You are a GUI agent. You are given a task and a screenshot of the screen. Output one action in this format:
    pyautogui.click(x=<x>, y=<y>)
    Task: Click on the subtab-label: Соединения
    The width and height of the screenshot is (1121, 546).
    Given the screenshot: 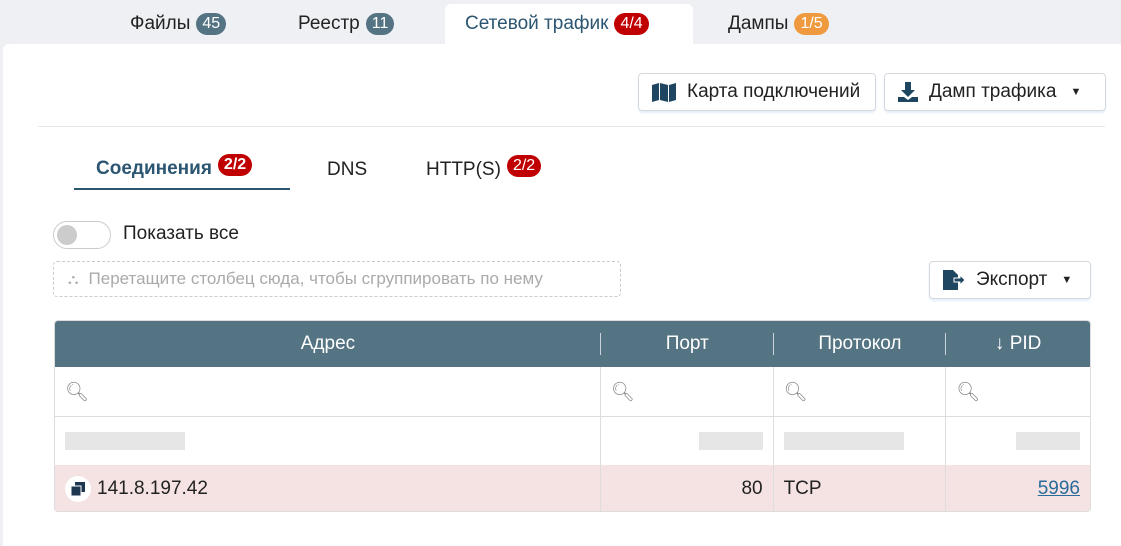 What is the action you would take?
    pyautogui.click(x=154, y=168)
    